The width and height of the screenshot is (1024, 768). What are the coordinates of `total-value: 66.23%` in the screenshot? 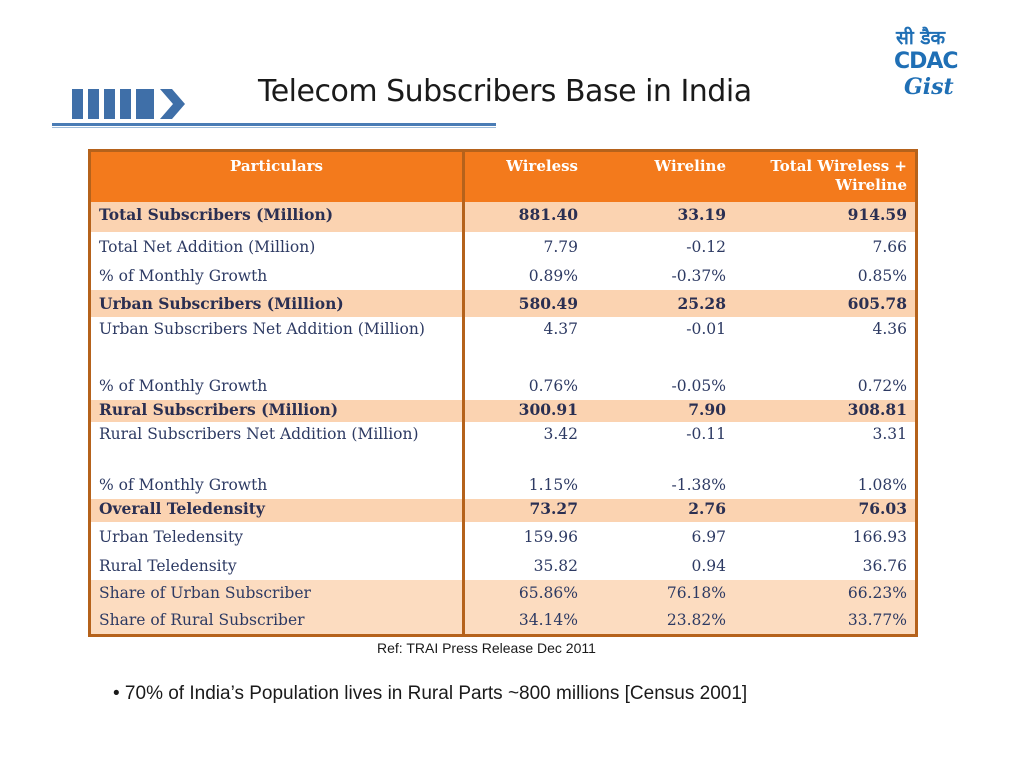 It's located at (824, 593).